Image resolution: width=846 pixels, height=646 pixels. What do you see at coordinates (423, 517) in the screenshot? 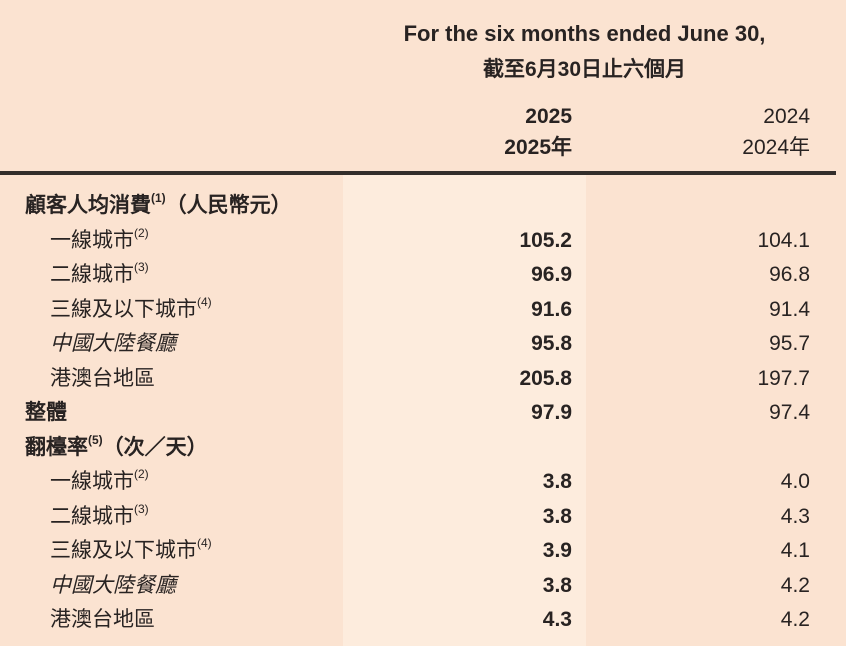
I see `table-row: 二線城市(3) 3.8 4.3` at bounding box center [423, 517].